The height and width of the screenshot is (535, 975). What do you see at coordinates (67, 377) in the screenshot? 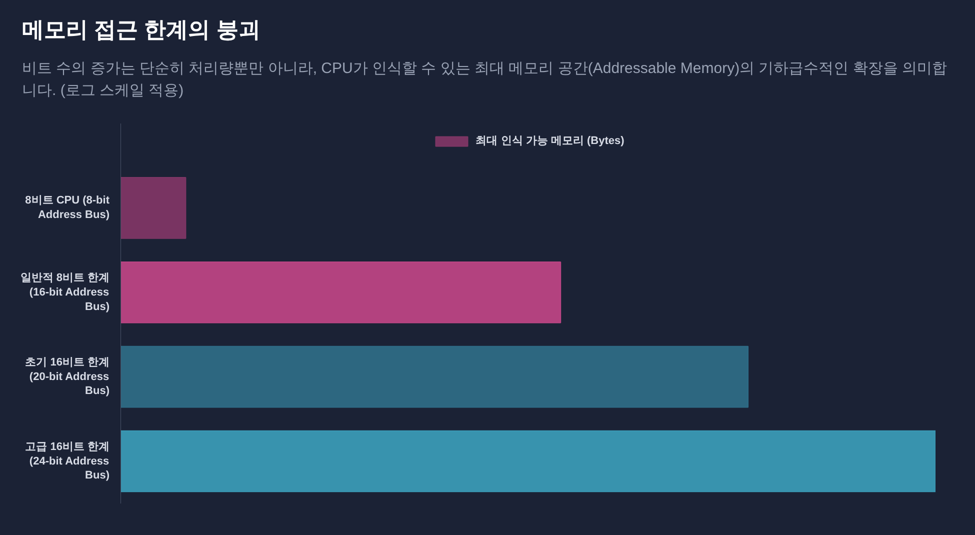
I see `y-tick-label: 초기 16비트 한계 (20-bit Address Bus)` at bounding box center [67, 377].